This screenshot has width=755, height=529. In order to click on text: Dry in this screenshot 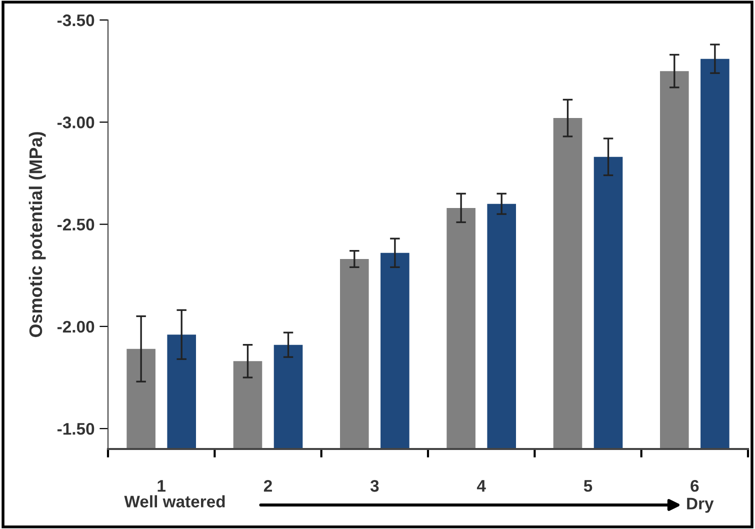, I will do `click(700, 505)`.